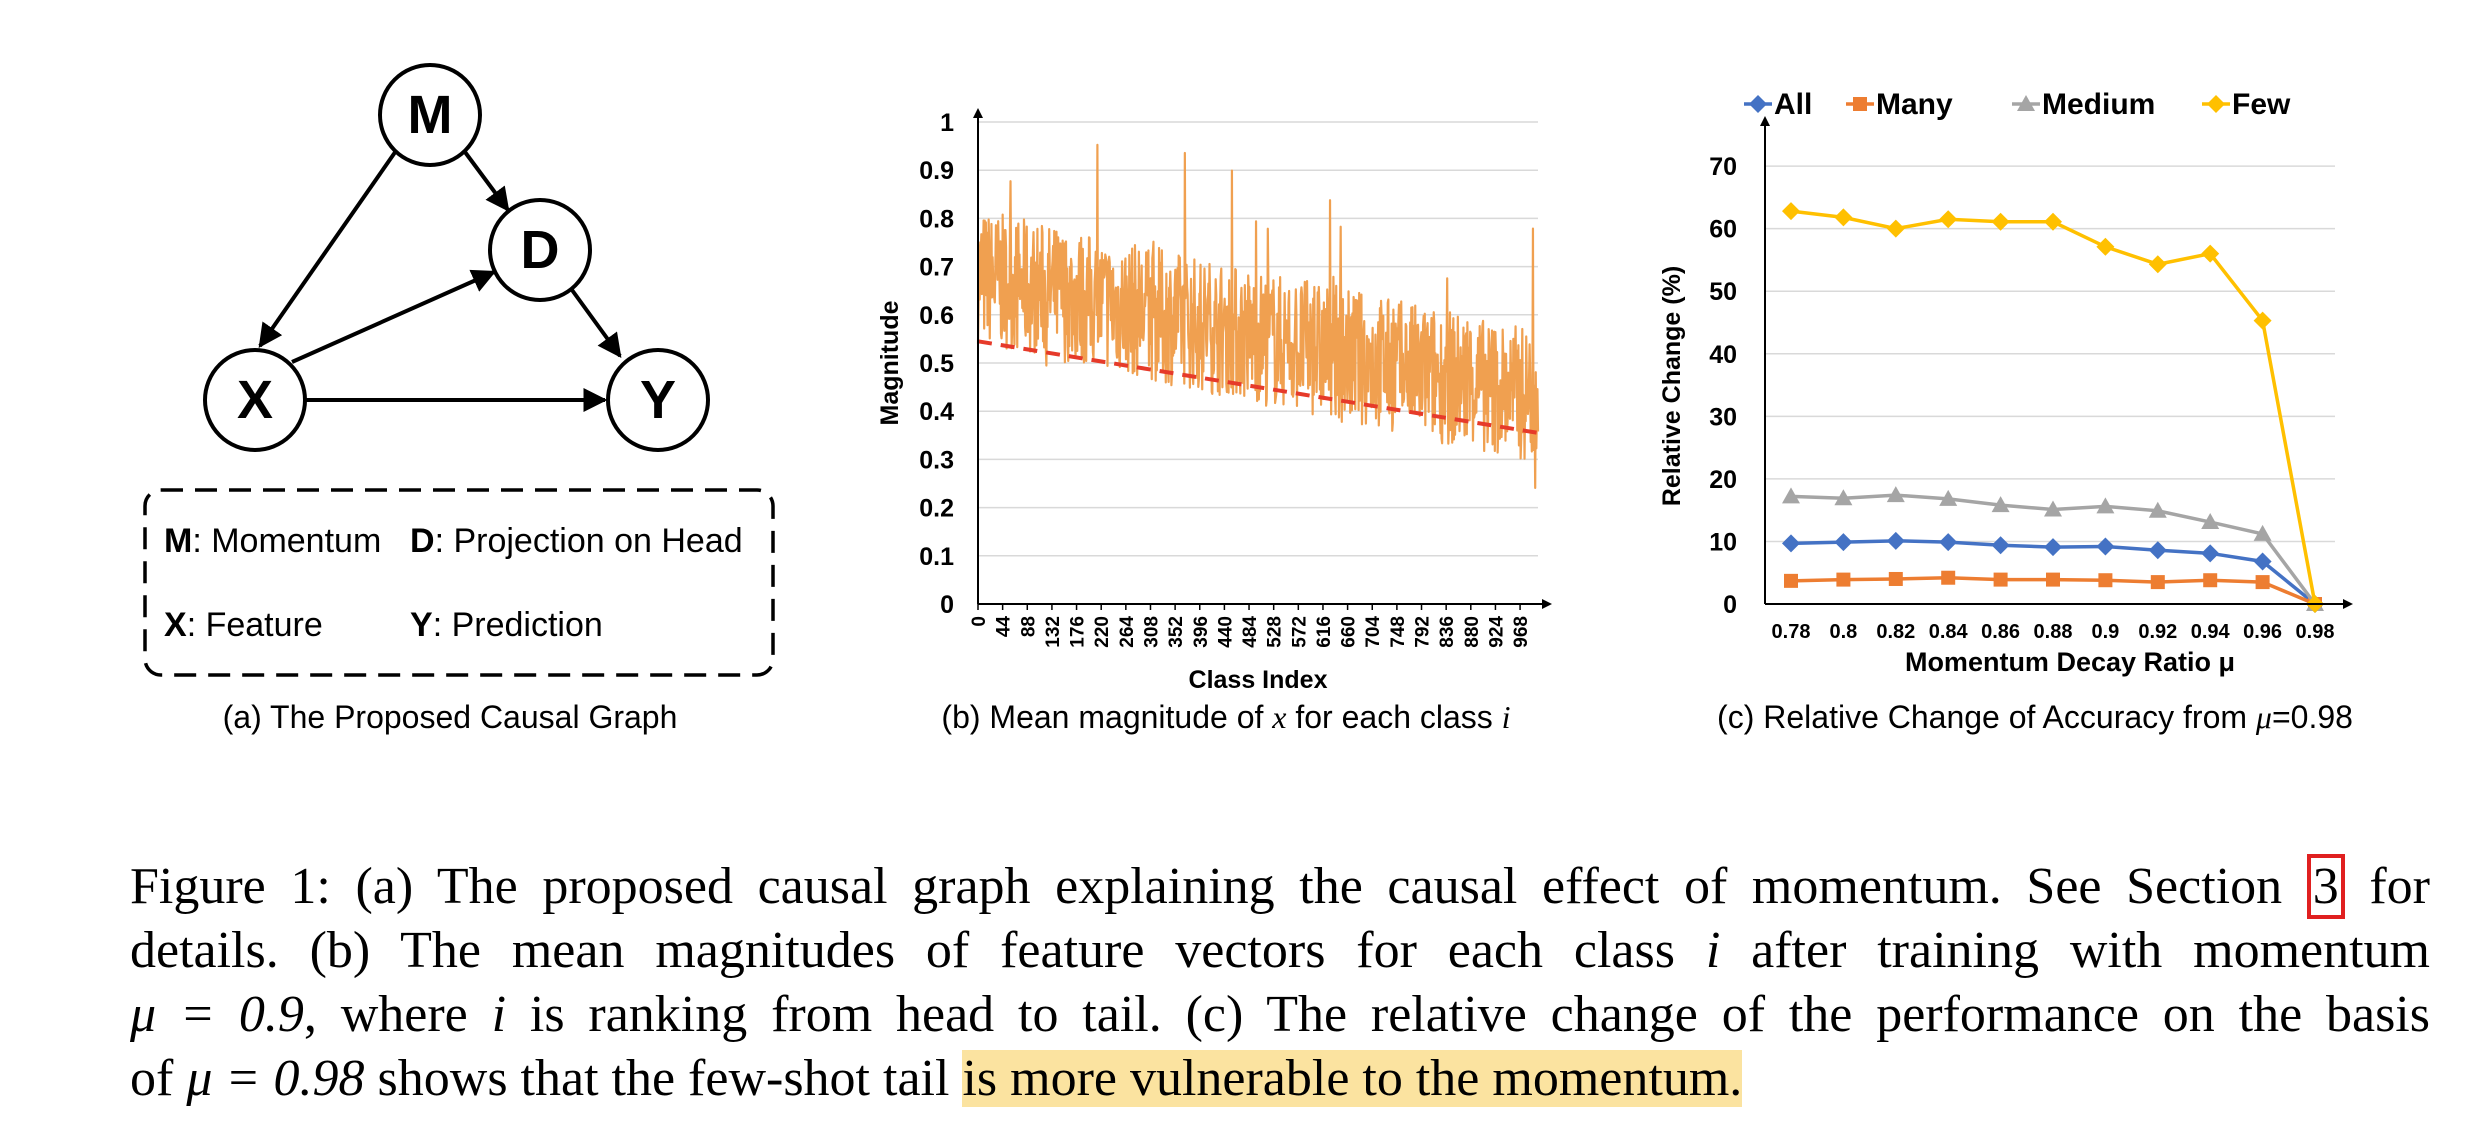 The width and height of the screenshot is (2486, 1130). I want to click on magnitude-axes, so click(1262, 358).